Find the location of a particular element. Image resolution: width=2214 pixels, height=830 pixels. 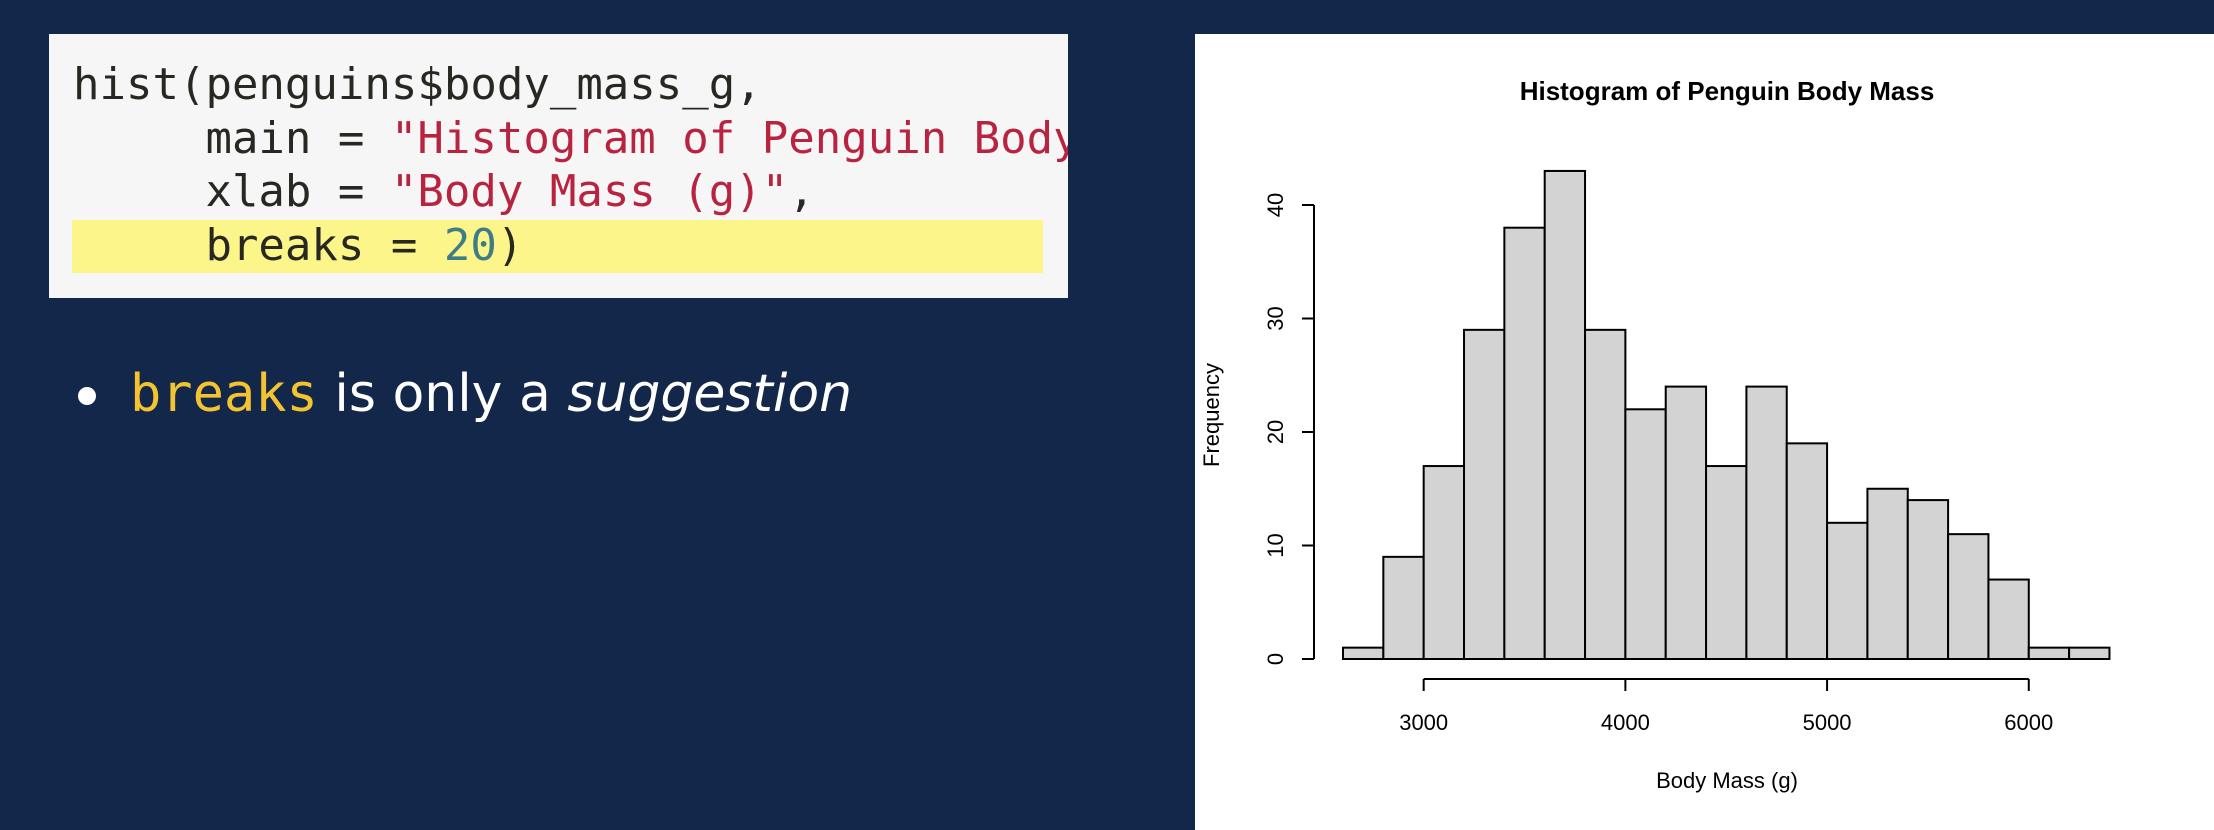

code-token: "Histogram of Penguin Body Mass", is located at coordinates (729, 138).